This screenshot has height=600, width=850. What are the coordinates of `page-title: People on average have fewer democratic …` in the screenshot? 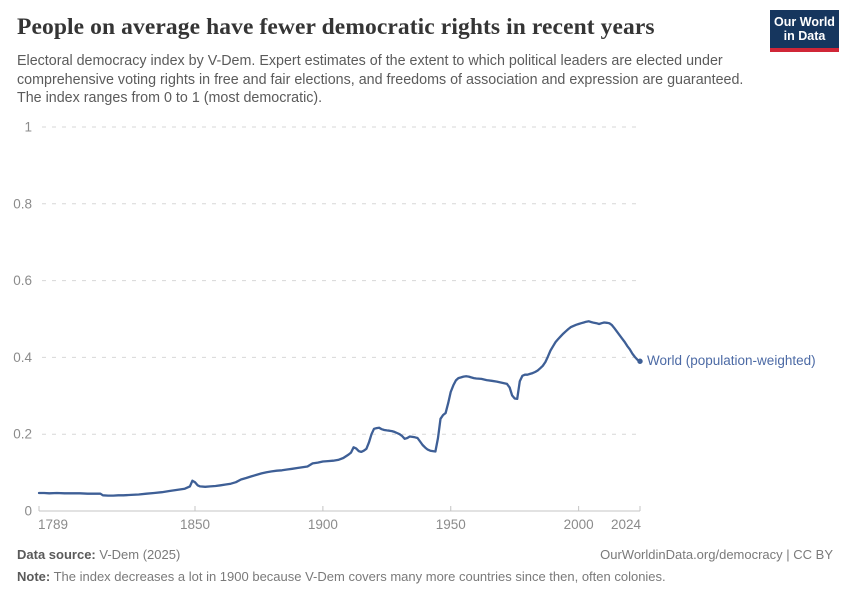 It's located at (336, 27).